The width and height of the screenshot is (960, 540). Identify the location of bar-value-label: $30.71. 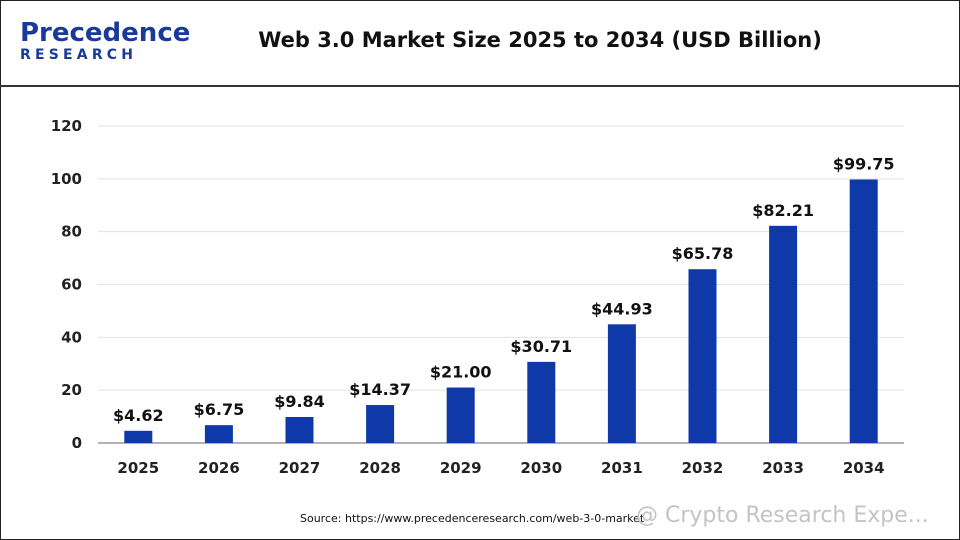
(541, 346).